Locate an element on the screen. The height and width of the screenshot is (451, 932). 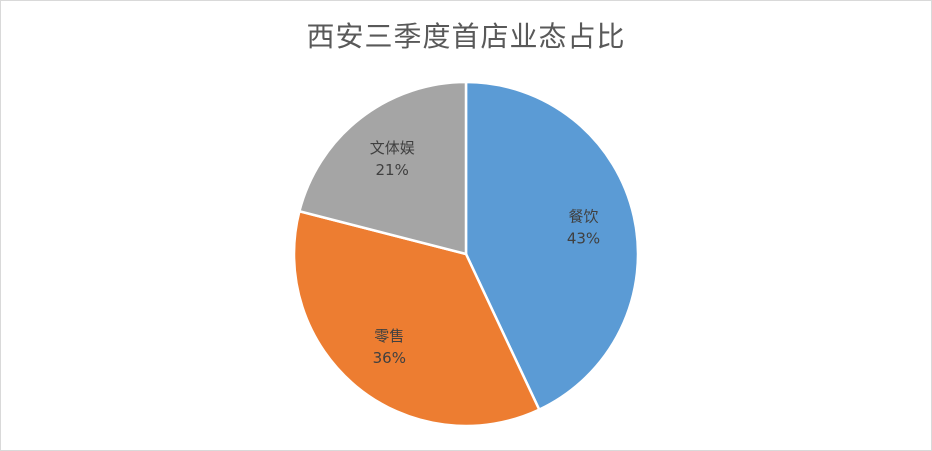
chart-title: 西安三季度首店业态占比 is located at coordinates (466, 36).